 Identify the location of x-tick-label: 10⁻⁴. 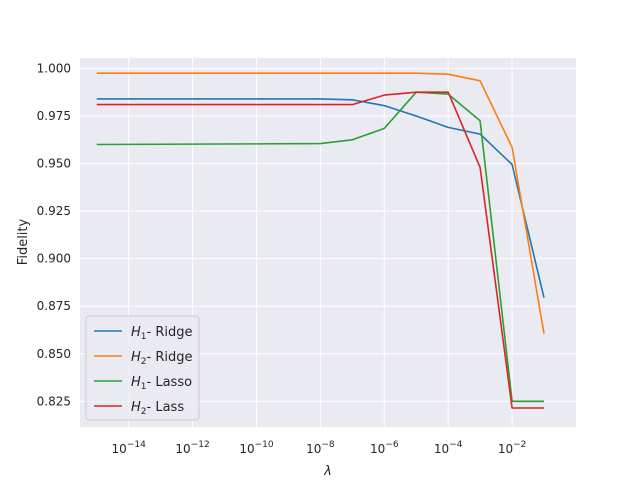
(448, 448).